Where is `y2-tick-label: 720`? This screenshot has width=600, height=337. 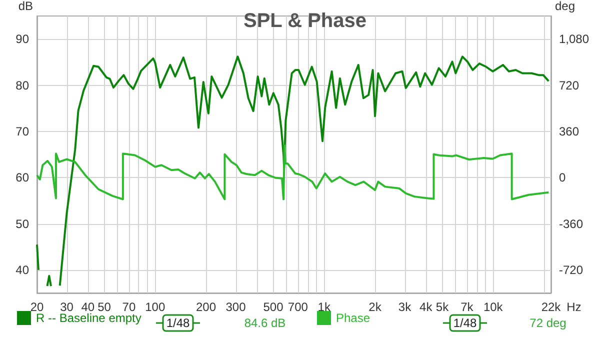
y2-tick-label: 720 is located at coordinates (569, 85).